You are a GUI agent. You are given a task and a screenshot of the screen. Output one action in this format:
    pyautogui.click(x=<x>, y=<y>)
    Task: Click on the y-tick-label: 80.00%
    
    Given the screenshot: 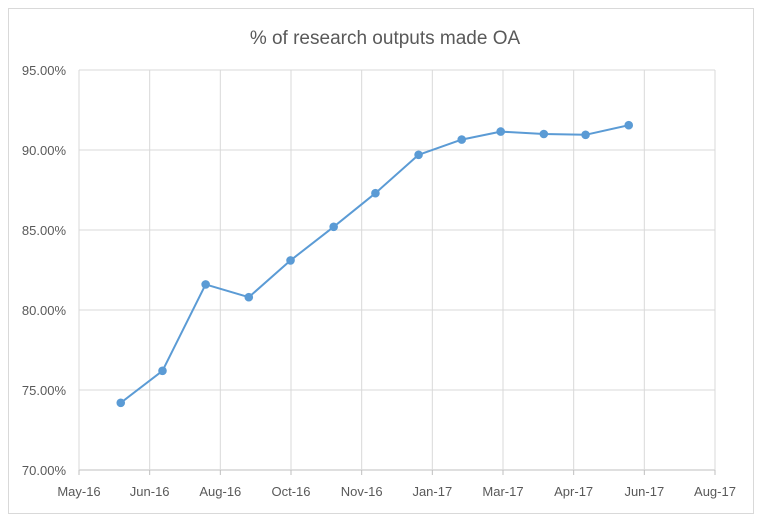 What is the action you would take?
    pyautogui.click(x=44, y=310)
    